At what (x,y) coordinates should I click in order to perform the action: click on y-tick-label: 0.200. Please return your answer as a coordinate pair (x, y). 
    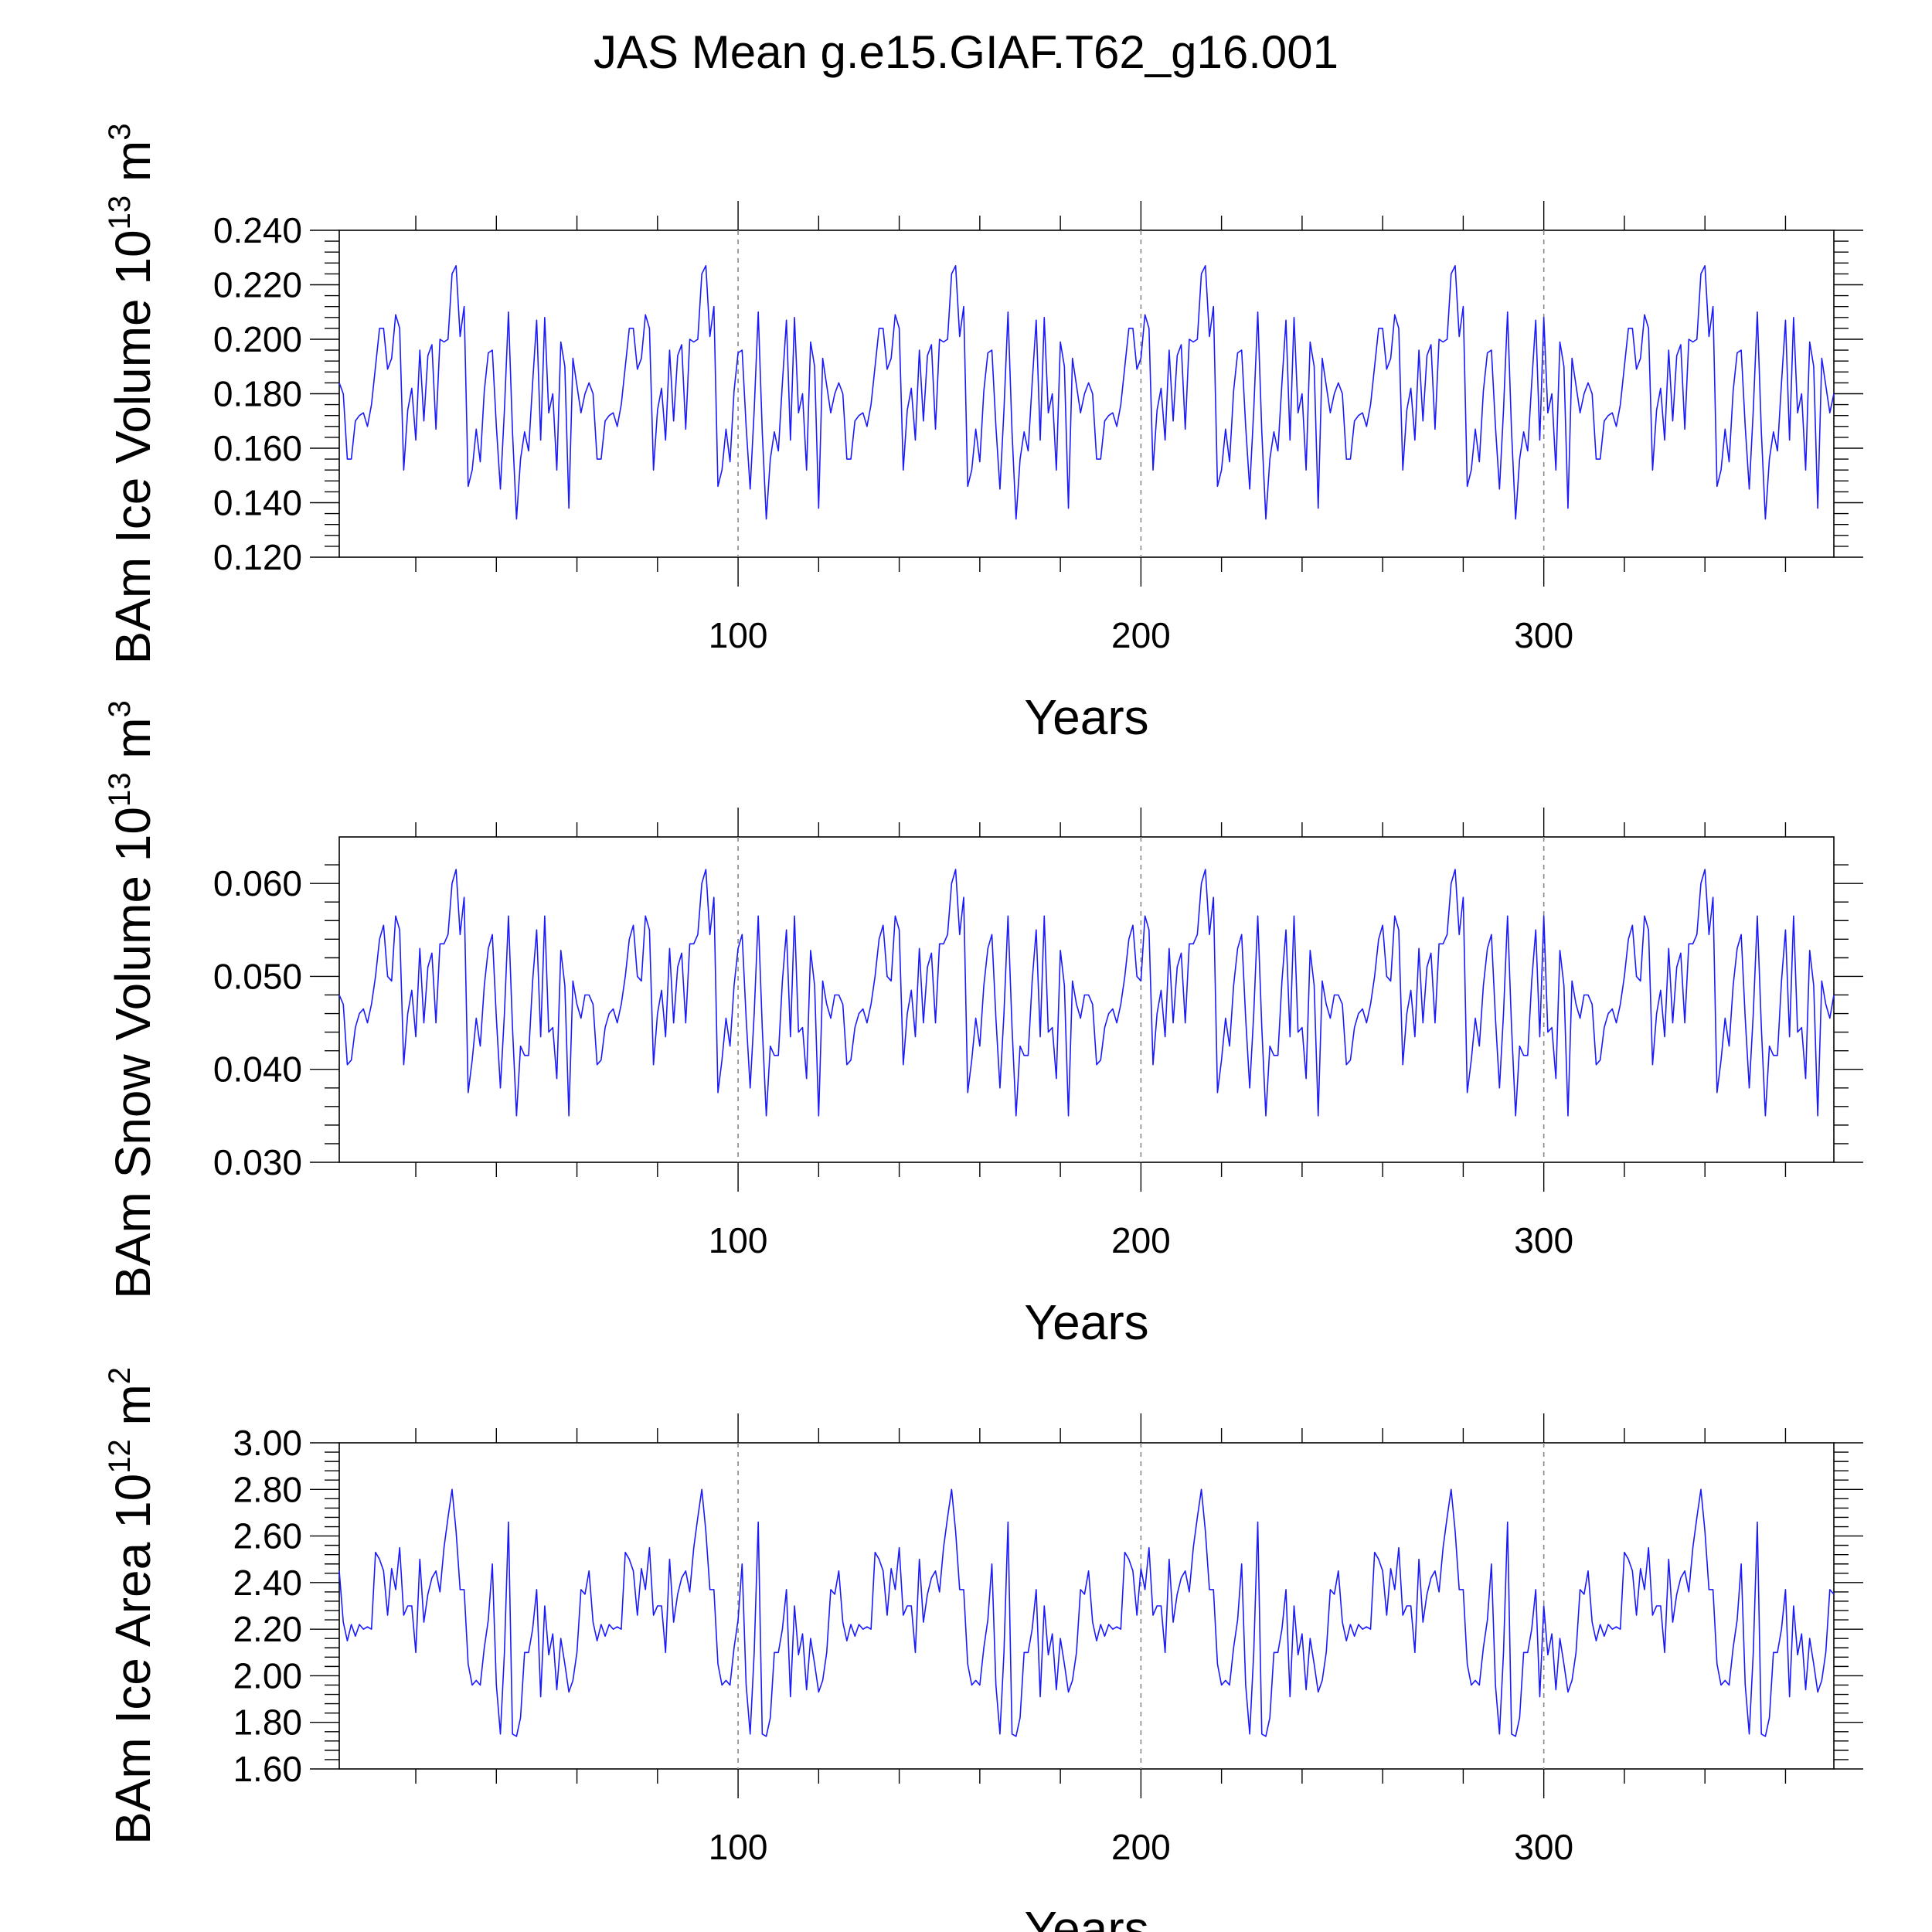
    Looking at the image, I should click on (257, 339).